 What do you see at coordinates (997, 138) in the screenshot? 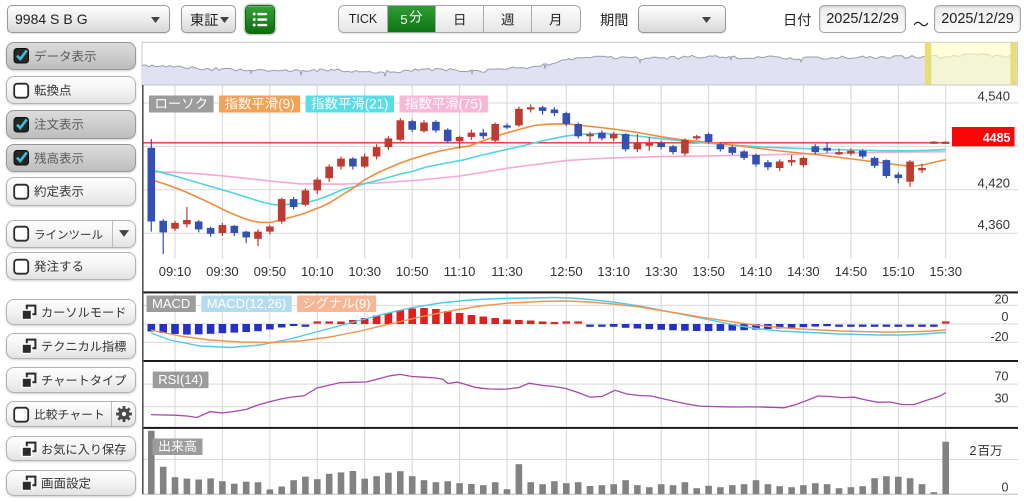
I see `svg-text: 4485` at bounding box center [997, 138].